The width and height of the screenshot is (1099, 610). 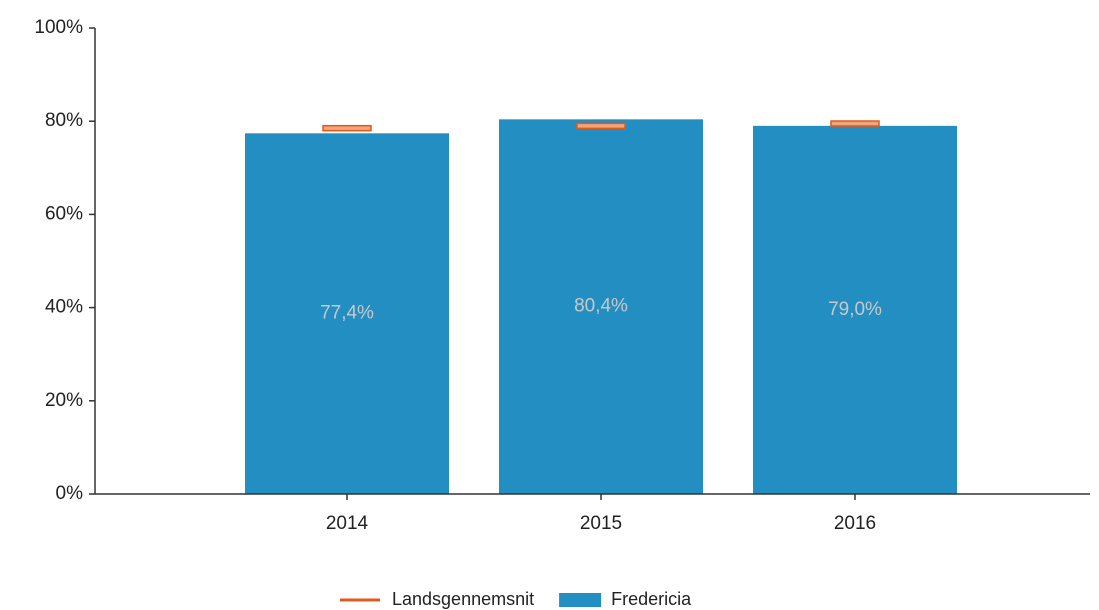 I want to click on y-tick-label: 80%, so click(x=64, y=120).